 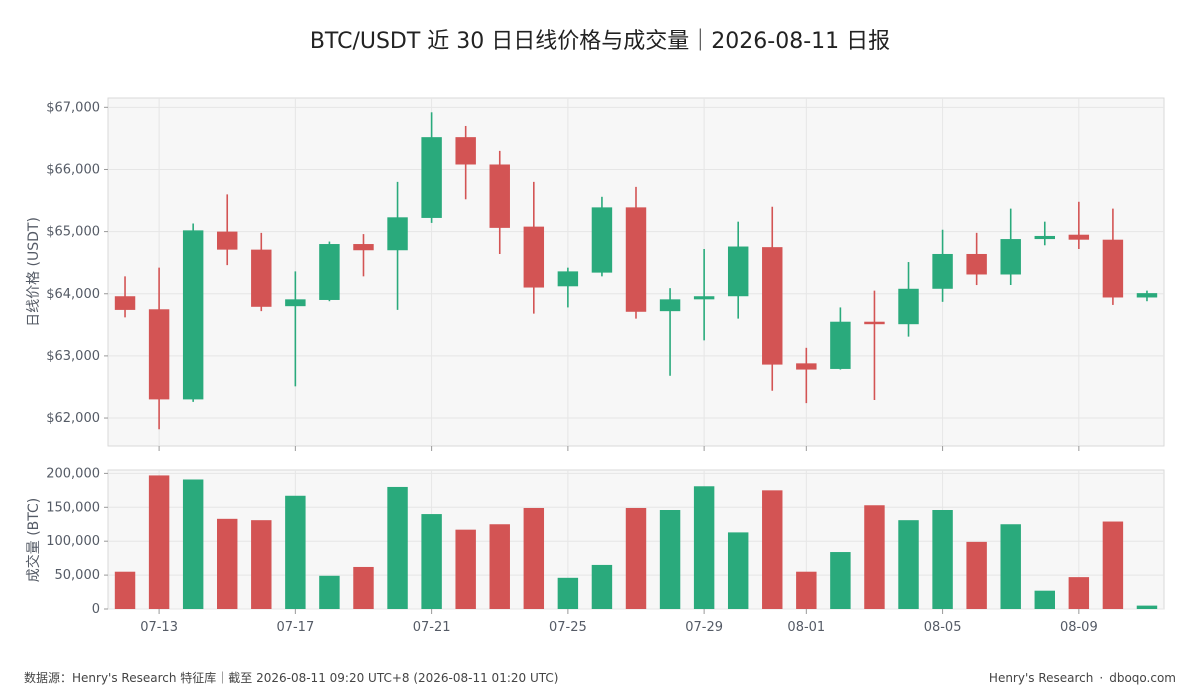 I want to click on price-y-tick-label: $62,000, so click(x=73, y=418).